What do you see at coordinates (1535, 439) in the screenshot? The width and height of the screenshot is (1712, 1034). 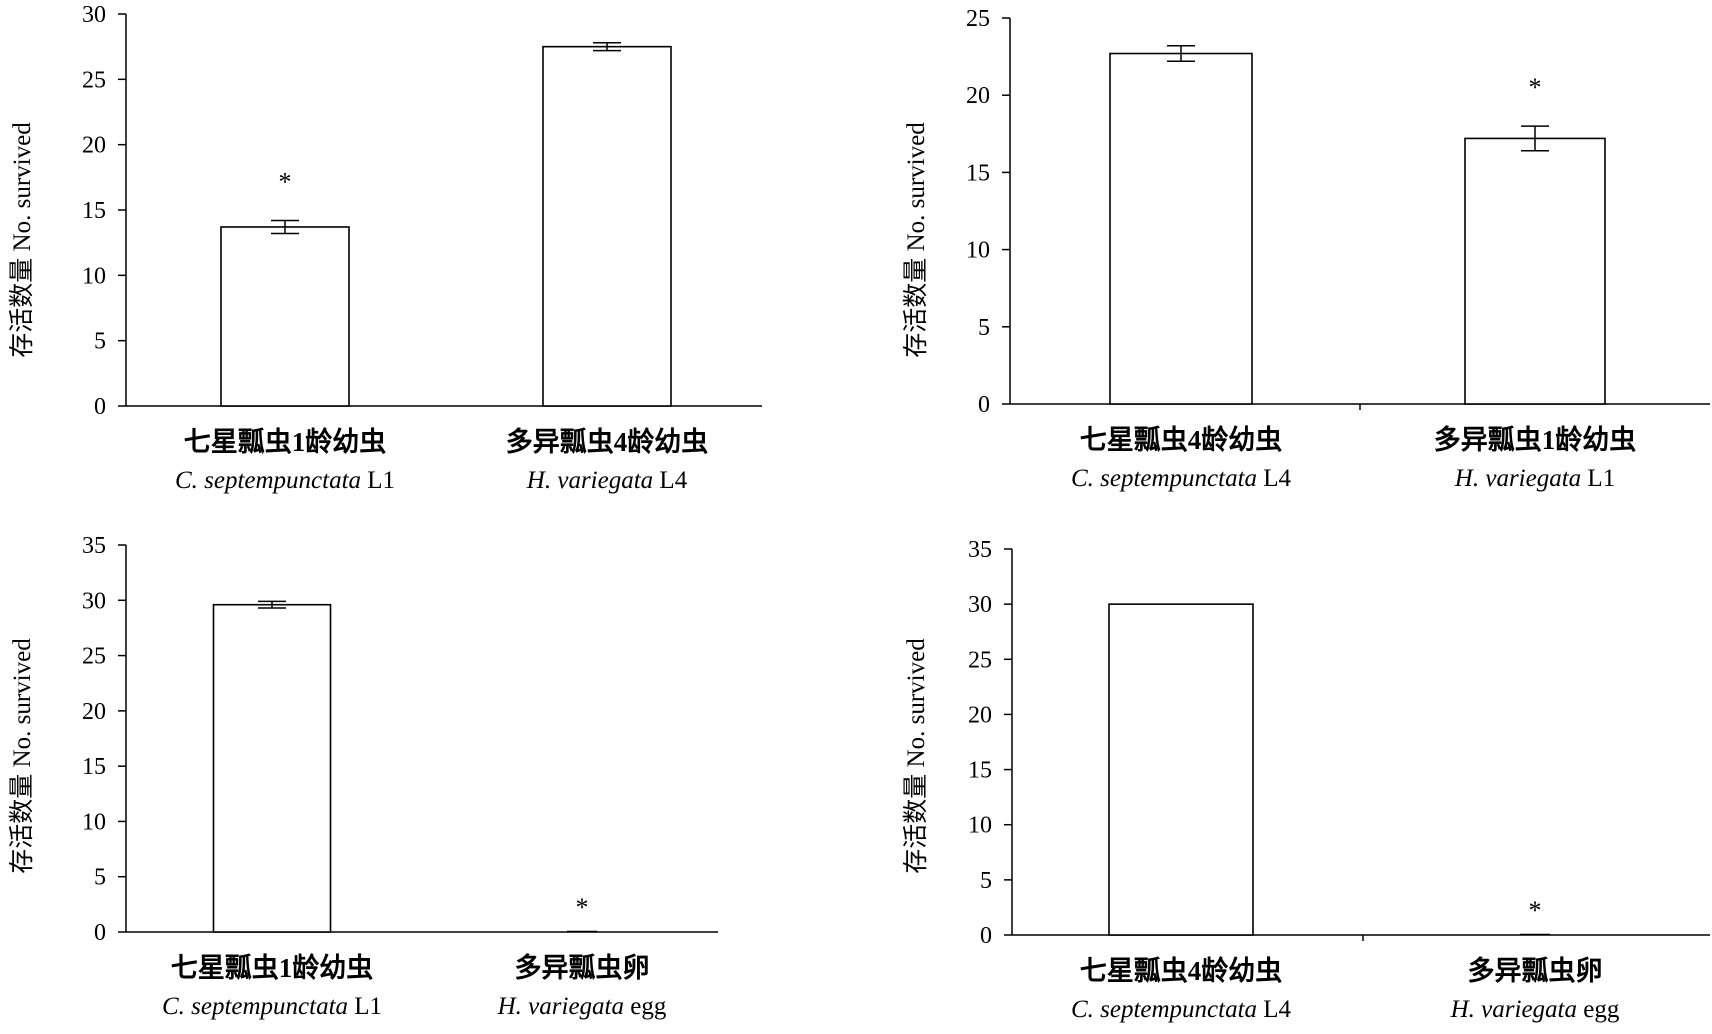 I see `x-category-label-chinese: 多异瓢虫1龄幼虫` at bounding box center [1535, 439].